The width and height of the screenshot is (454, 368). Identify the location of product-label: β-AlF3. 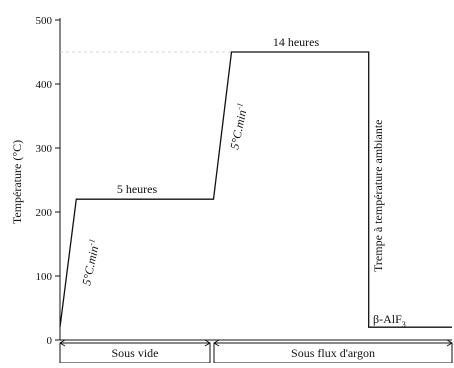
(389, 320).